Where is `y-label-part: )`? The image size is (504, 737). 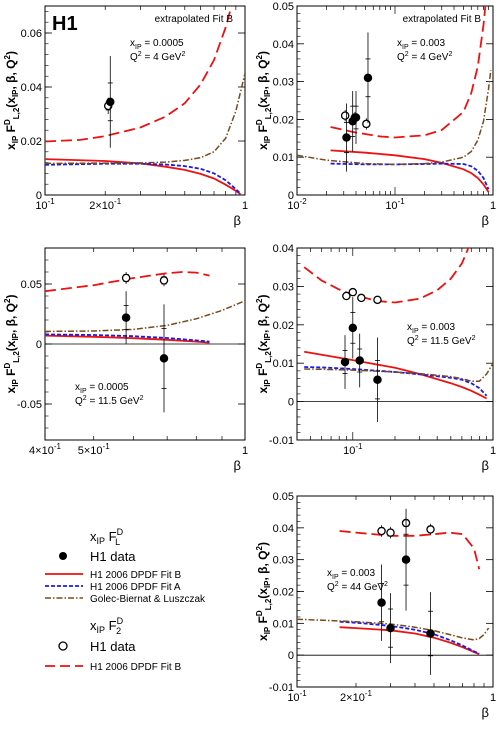
y-label-part: ) is located at coordinates (263, 544).